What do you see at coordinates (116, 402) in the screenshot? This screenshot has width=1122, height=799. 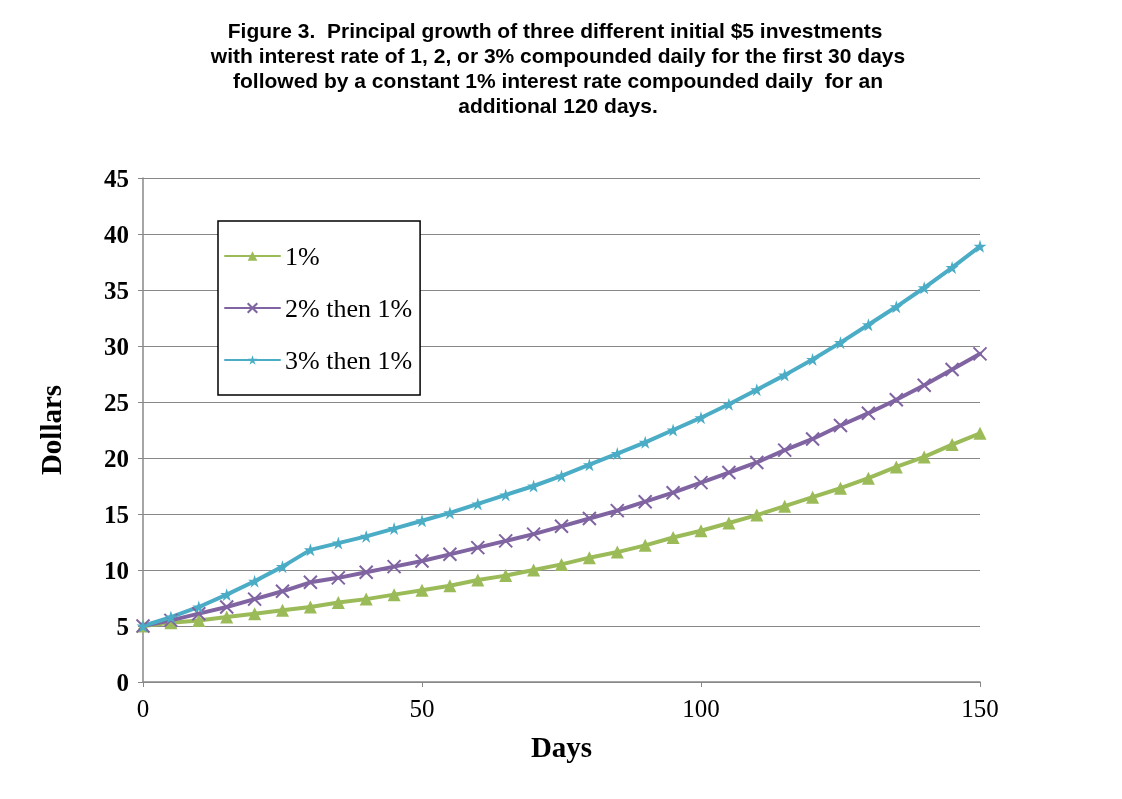 I see `y-tick-label: 25` at bounding box center [116, 402].